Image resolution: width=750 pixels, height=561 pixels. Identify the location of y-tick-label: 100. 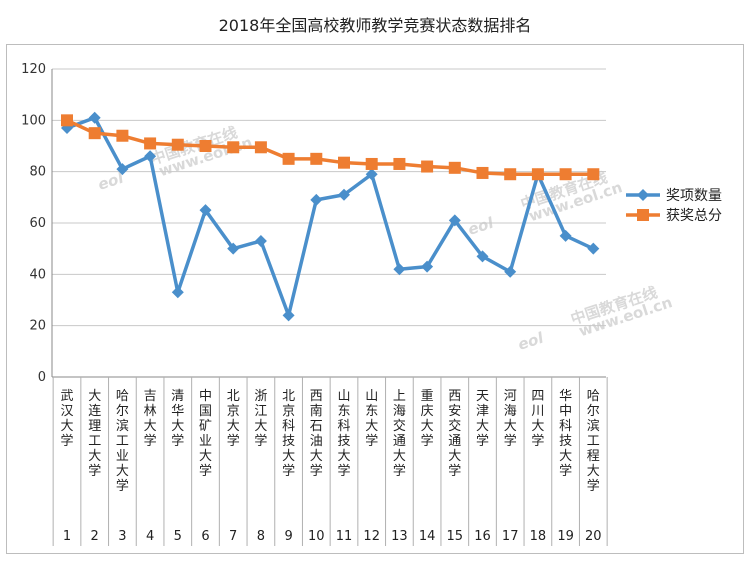
(33, 120).